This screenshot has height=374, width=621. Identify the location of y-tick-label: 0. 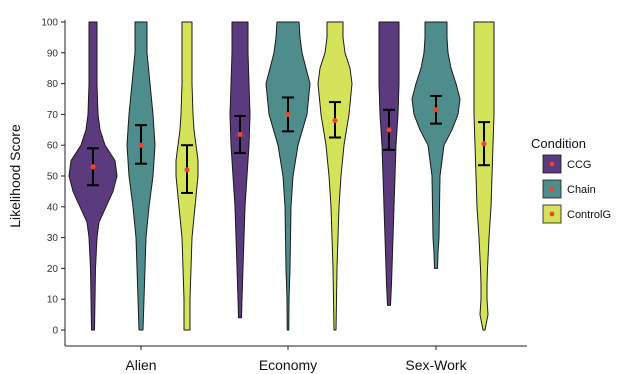
(55, 331).